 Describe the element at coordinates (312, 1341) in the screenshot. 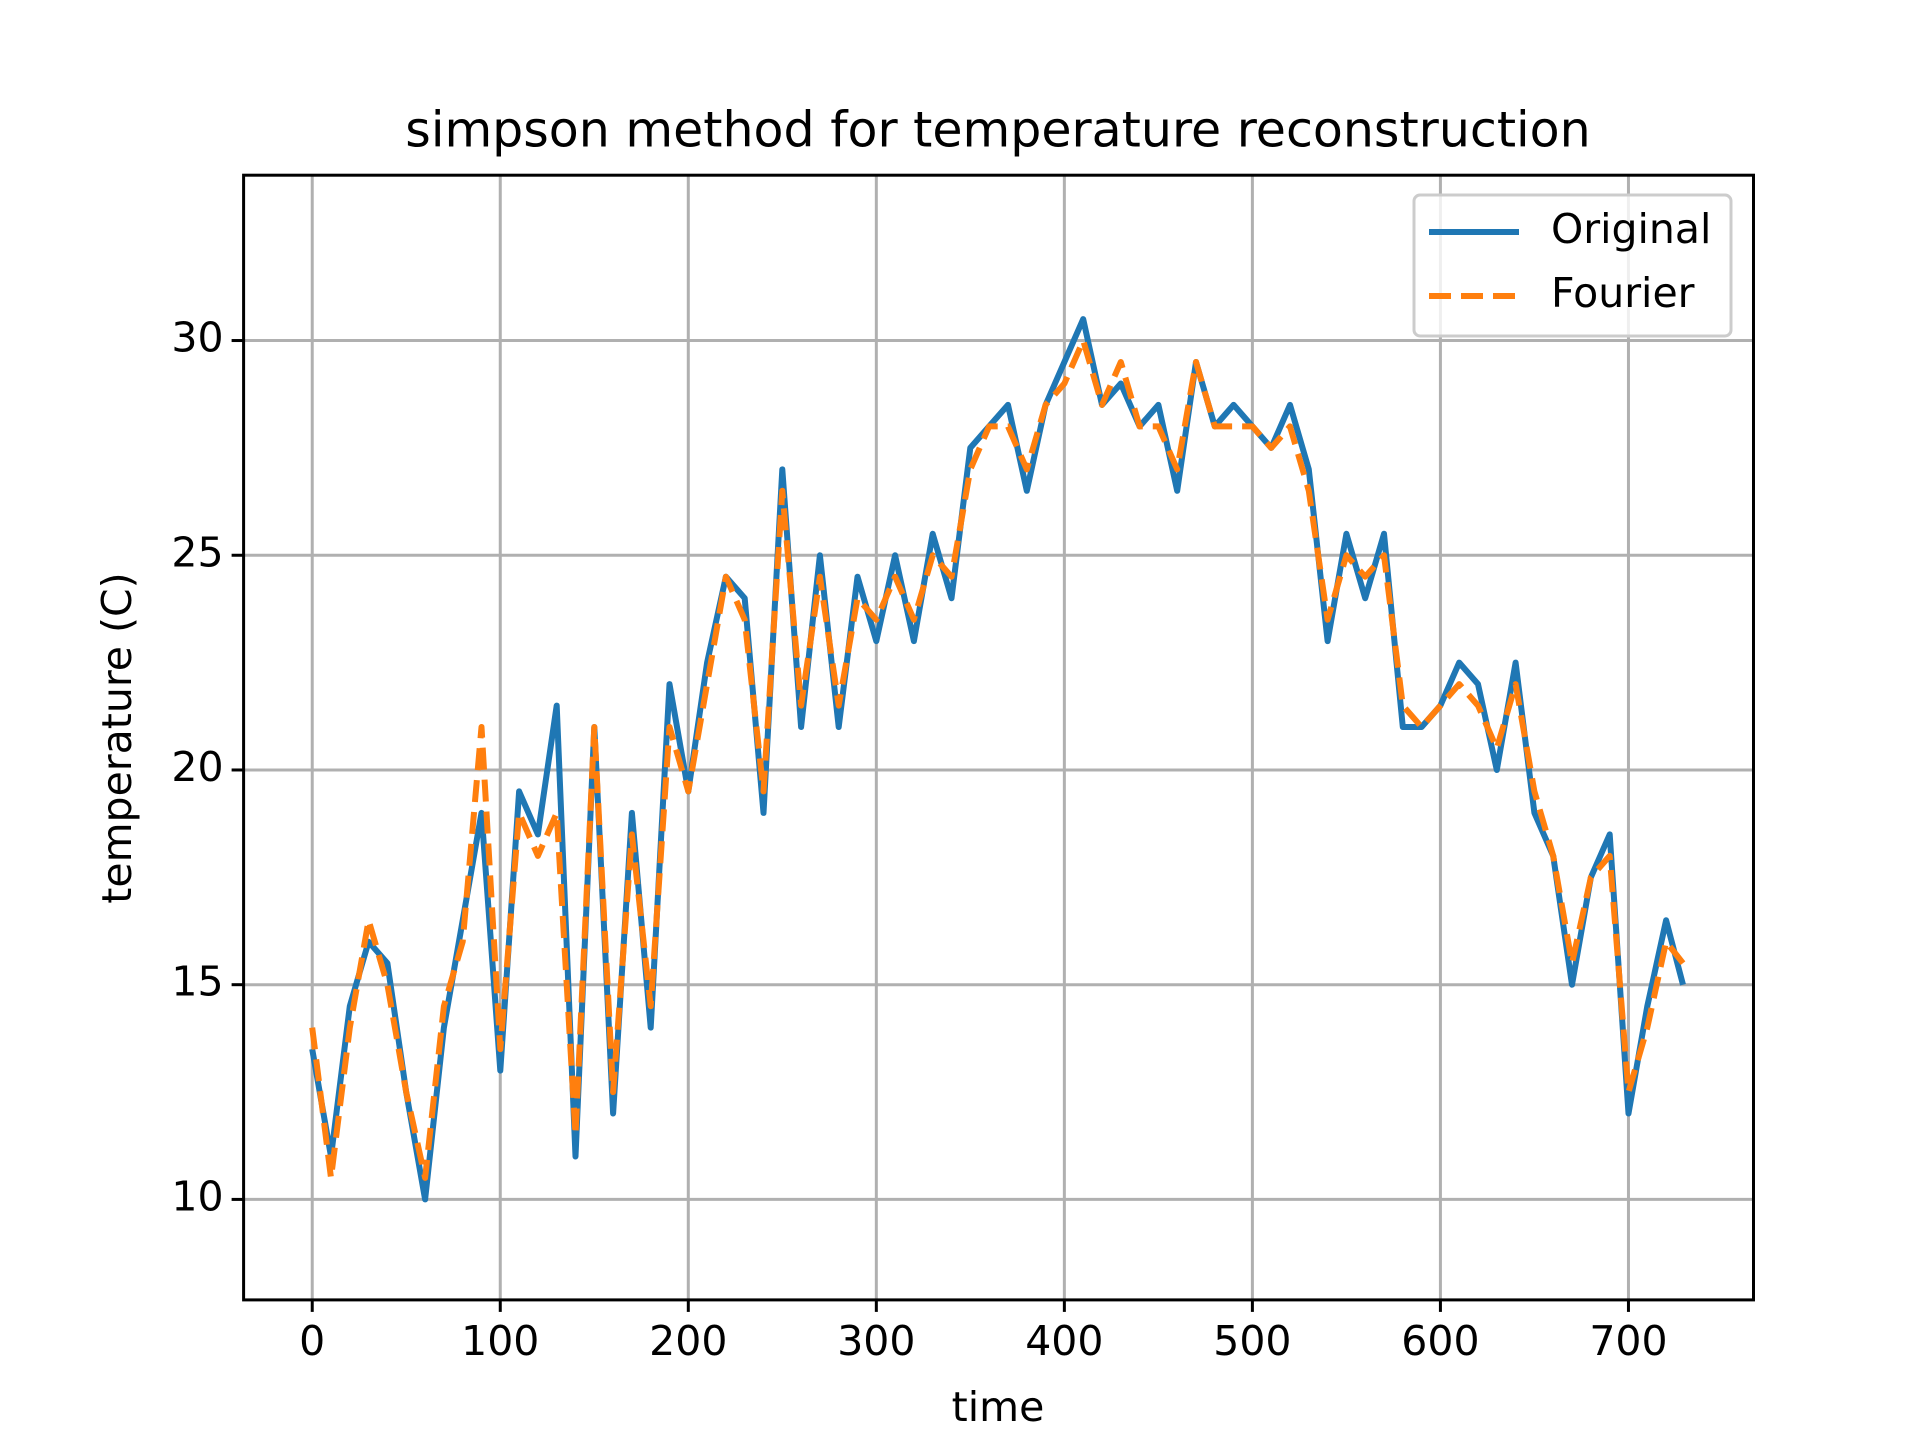

I see `x-tick-label: 0` at that location.